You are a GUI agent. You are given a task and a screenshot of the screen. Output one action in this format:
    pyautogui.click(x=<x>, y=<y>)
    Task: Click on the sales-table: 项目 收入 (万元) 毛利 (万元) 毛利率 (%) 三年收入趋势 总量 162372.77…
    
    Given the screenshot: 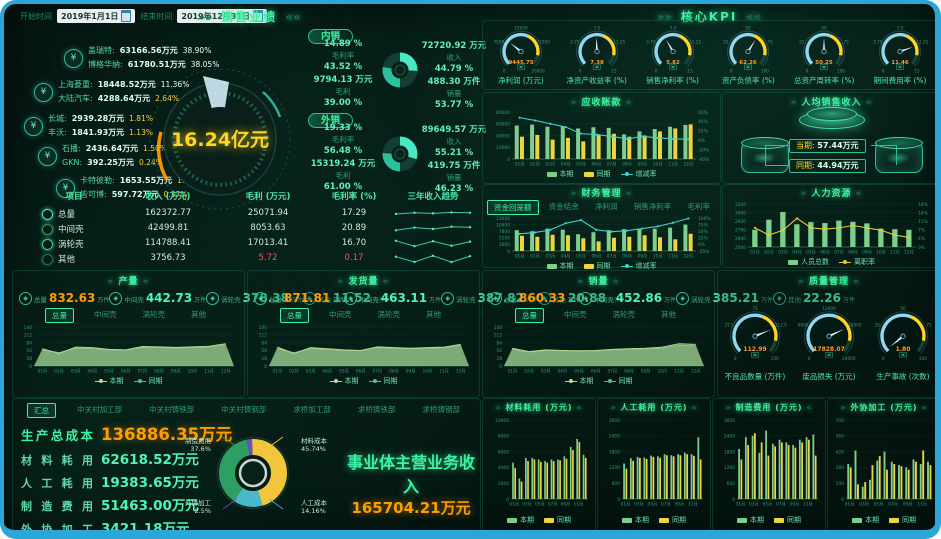 What is the action you would take?
    pyautogui.click(x=249, y=228)
    